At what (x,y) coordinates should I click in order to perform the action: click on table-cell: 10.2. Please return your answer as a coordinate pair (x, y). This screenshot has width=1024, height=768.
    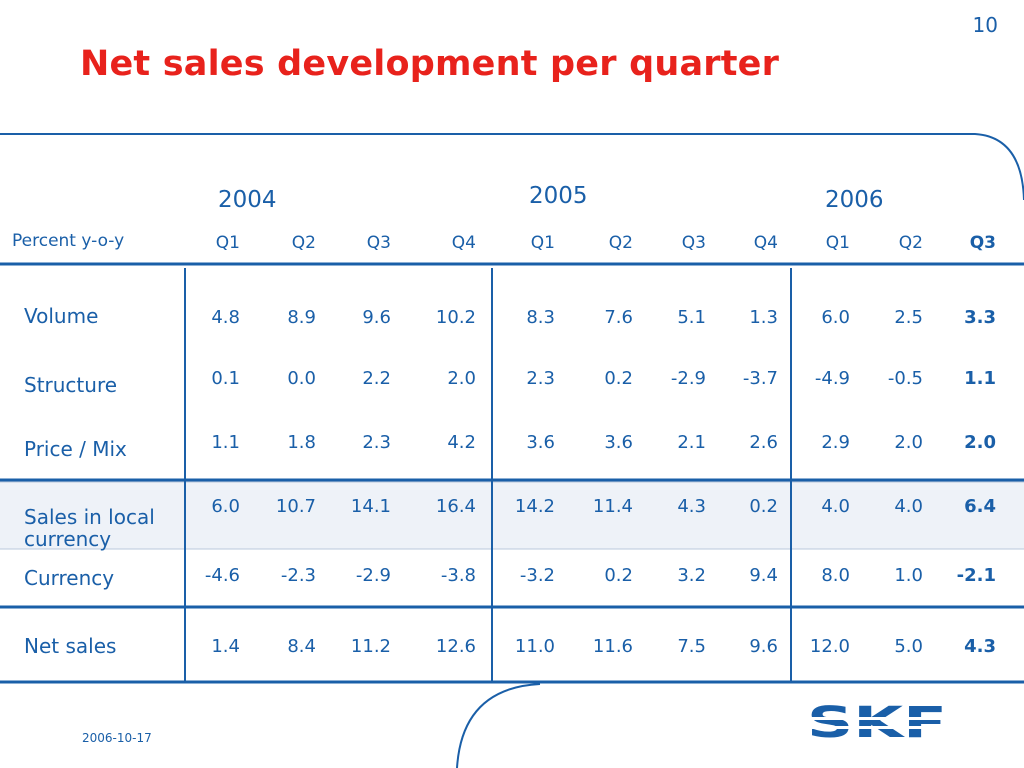
    Looking at the image, I should click on (455, 317).